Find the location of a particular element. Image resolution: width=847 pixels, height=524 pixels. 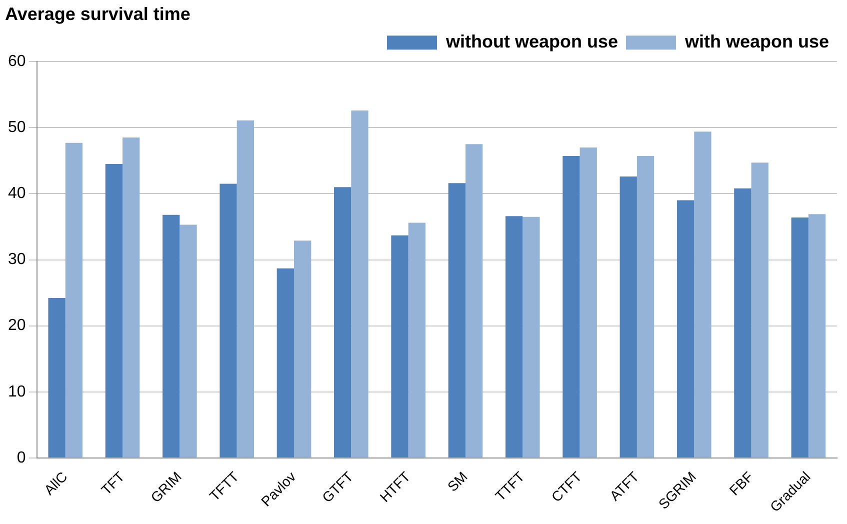

x-tick-label: AllC is located at coordinates (55, 483).